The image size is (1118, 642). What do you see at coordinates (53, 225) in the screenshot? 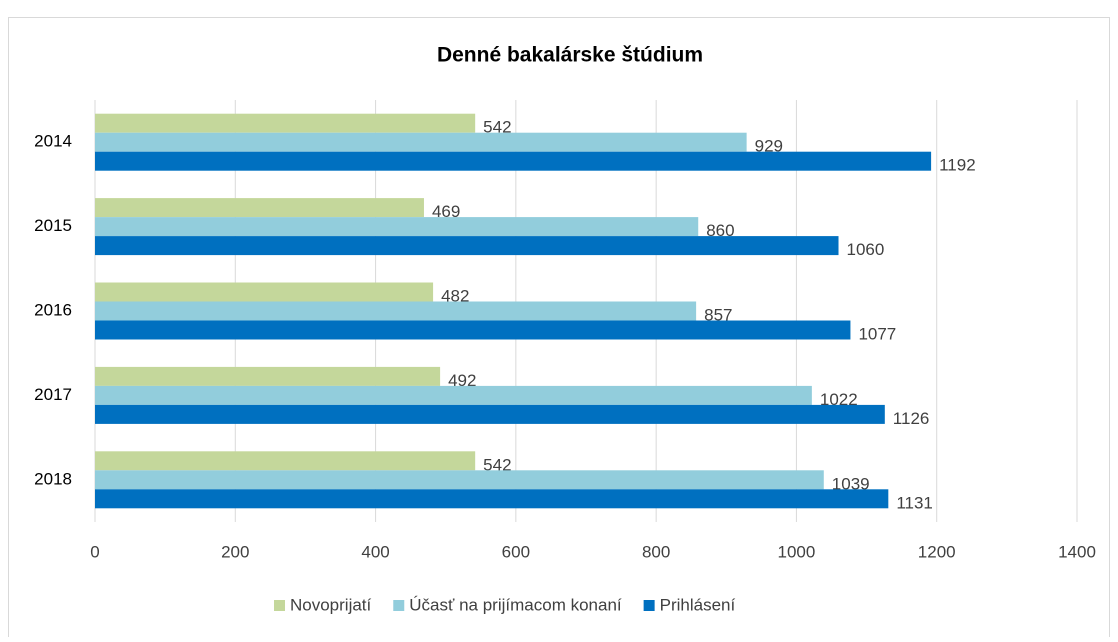
I see `y-tick-label: 2015` at bounding box center [53, 225].